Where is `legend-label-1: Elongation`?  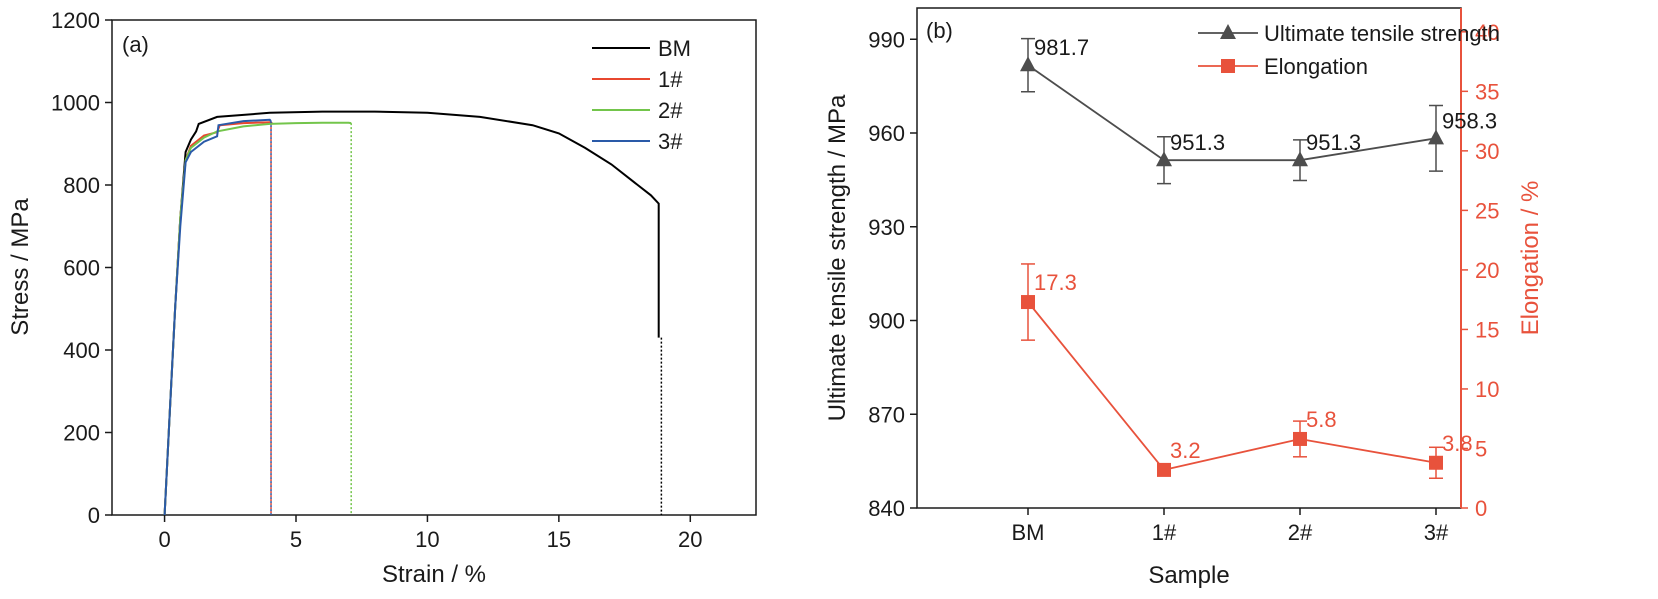
legend-label-1: Elongation is located at coordinates (1316, 66).